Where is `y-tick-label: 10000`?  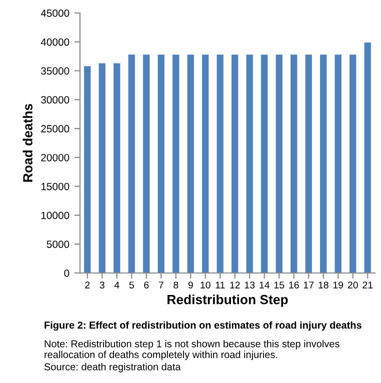 y-tick-label: 10000 is located at coordinates (55, 216).